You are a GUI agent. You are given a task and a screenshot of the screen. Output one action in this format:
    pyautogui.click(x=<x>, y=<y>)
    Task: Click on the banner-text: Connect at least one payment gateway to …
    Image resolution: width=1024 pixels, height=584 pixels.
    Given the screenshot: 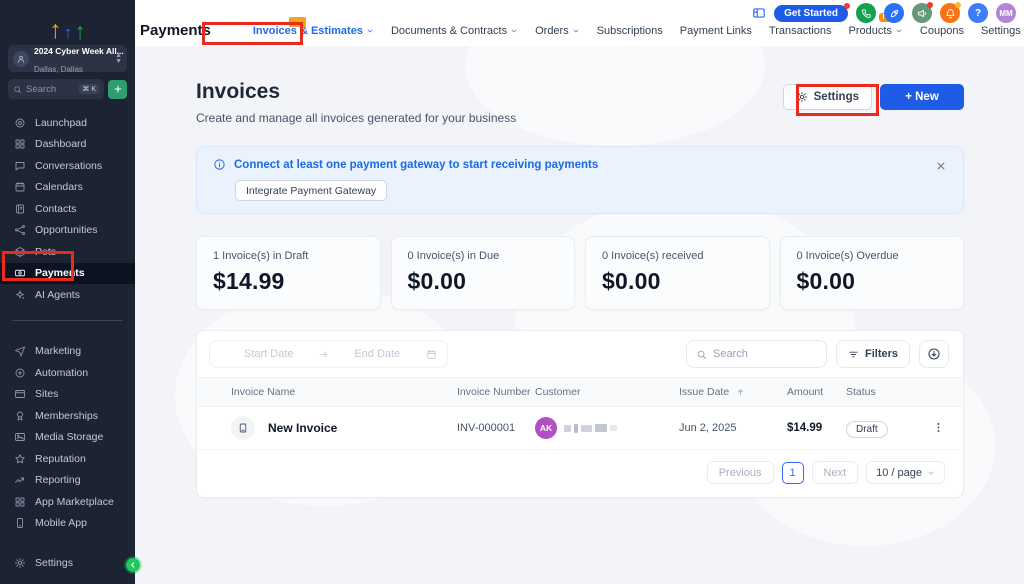 What is the action you would take?
    pyautogui.click(x=416, y=164)
    